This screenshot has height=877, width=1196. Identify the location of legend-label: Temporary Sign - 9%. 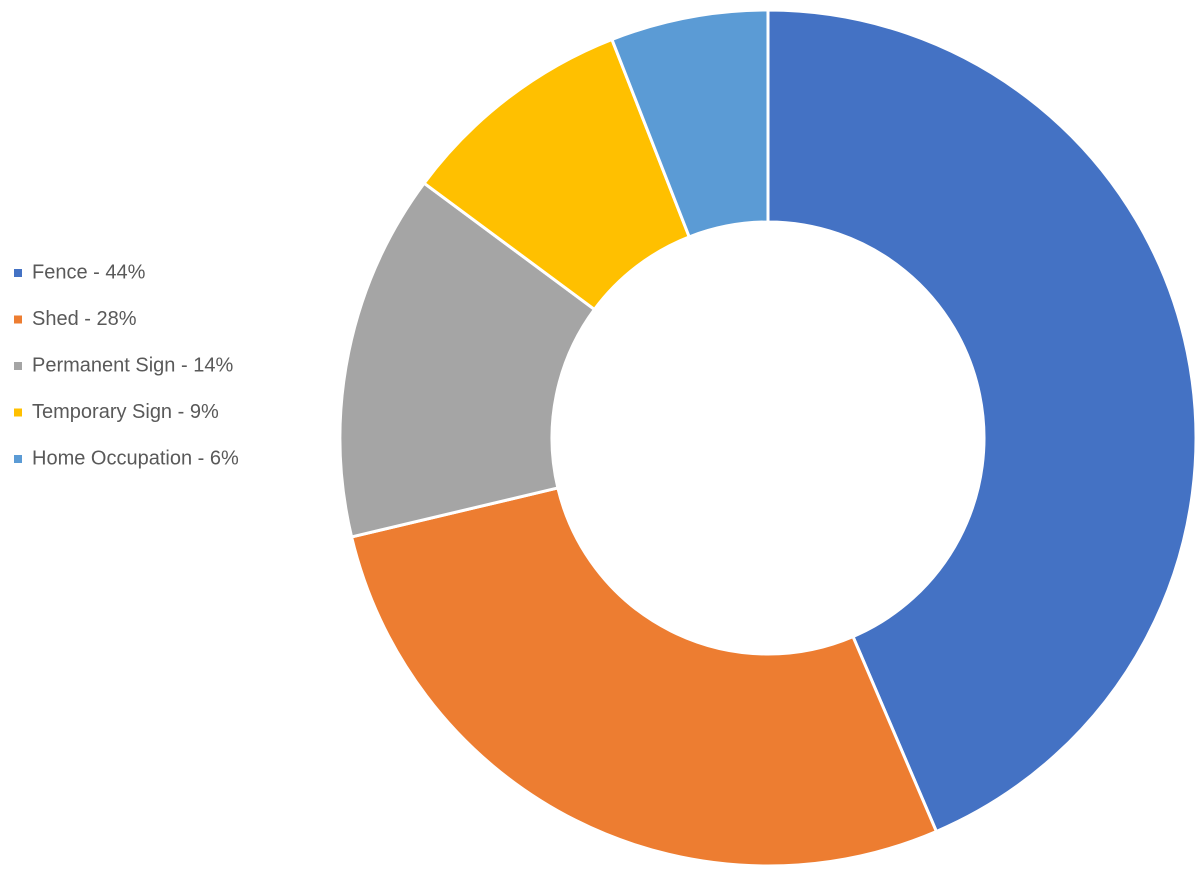
(125, 412).